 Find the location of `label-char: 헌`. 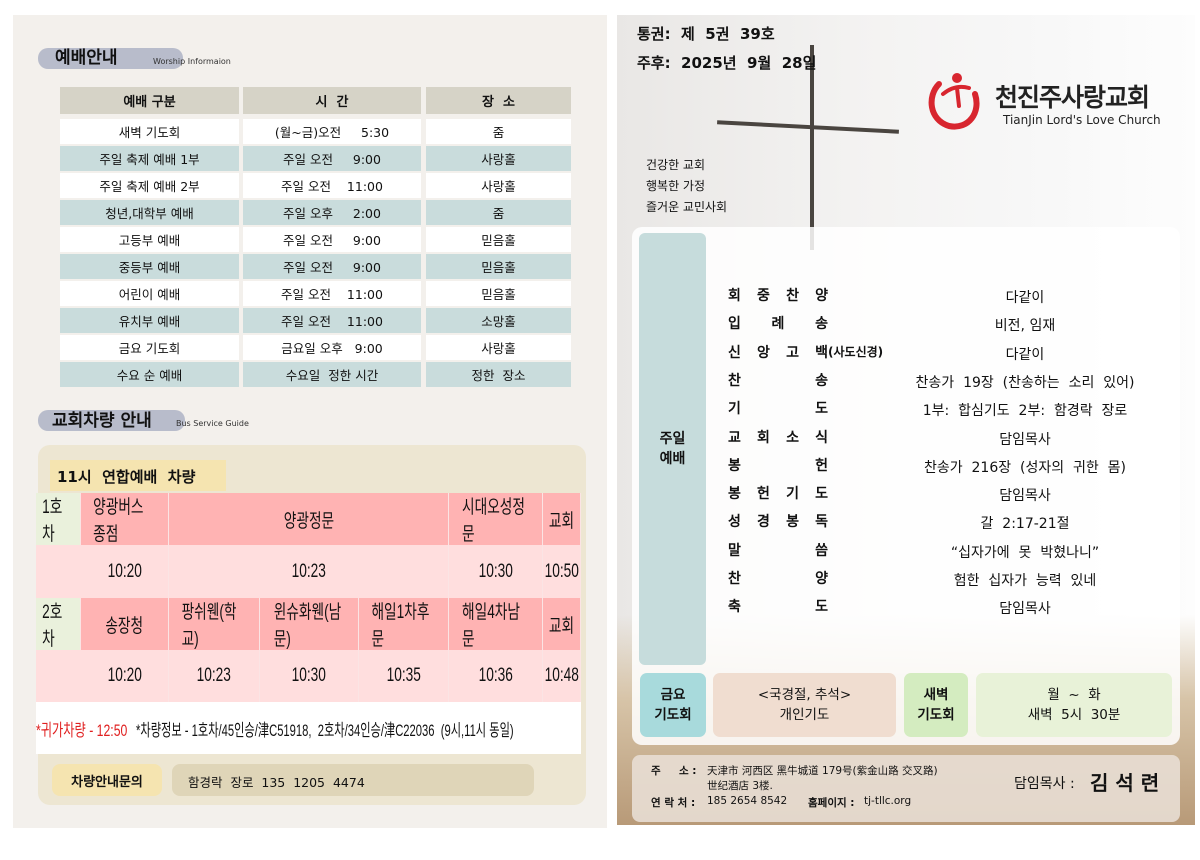

label-char: 헌 is located at coordinates (821, 465).